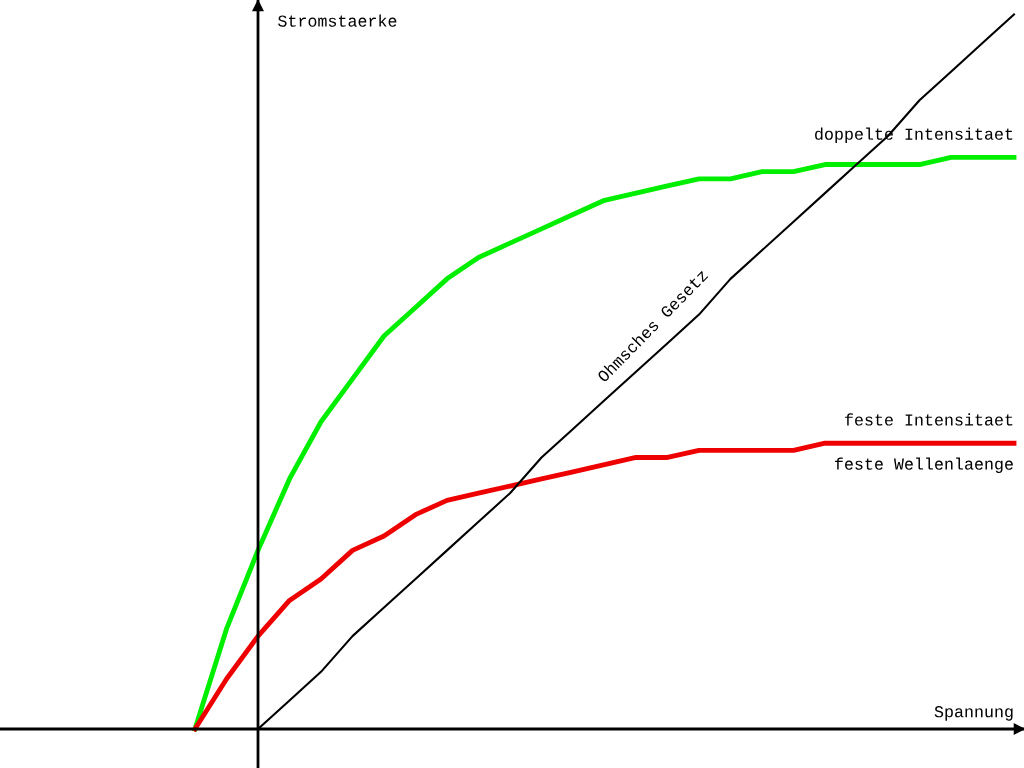 Image resolution: width=1024 pixels, height=768 pixels. Describe the element at coordinates (973, 713) in the screenshot. I see `x-axis-title: Spannung` at that location.